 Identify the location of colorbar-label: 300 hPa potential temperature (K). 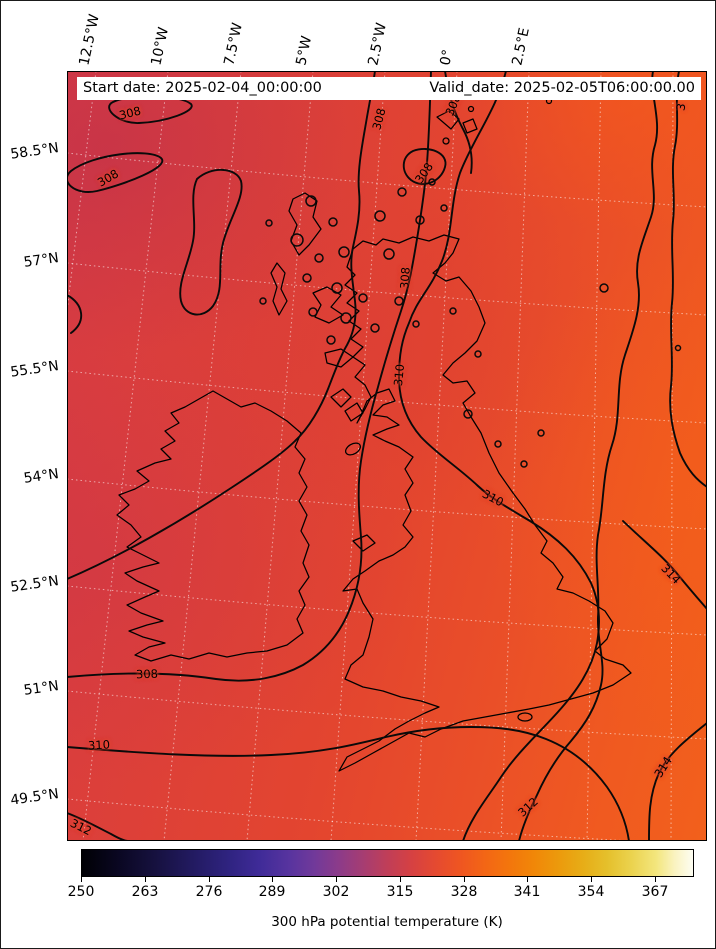
(387, 922).